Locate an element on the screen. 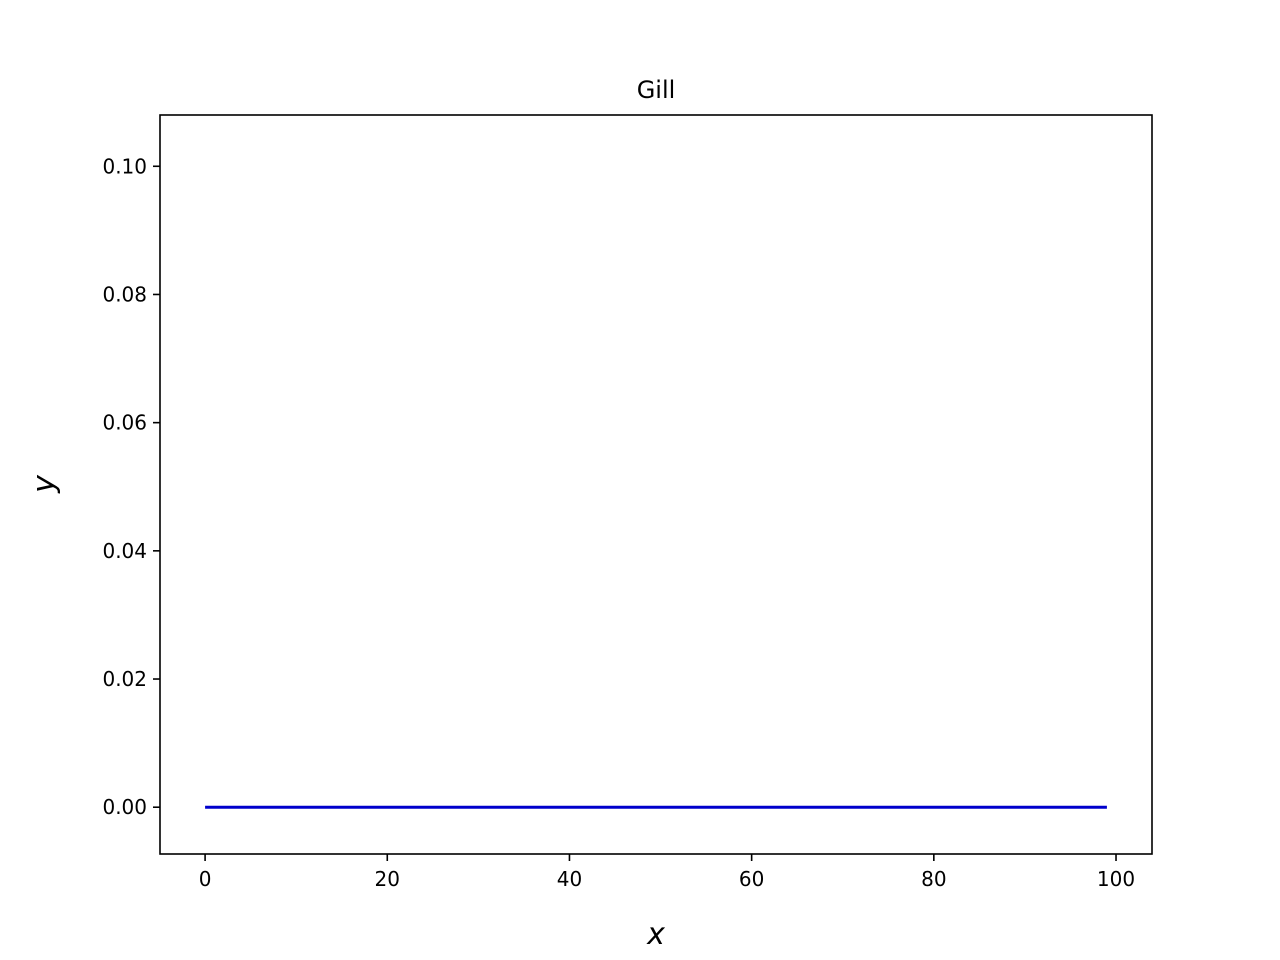 The height and width of the screenshot is (960, 1280). x-tick-label: 80 is located at coordinates (933, 879).